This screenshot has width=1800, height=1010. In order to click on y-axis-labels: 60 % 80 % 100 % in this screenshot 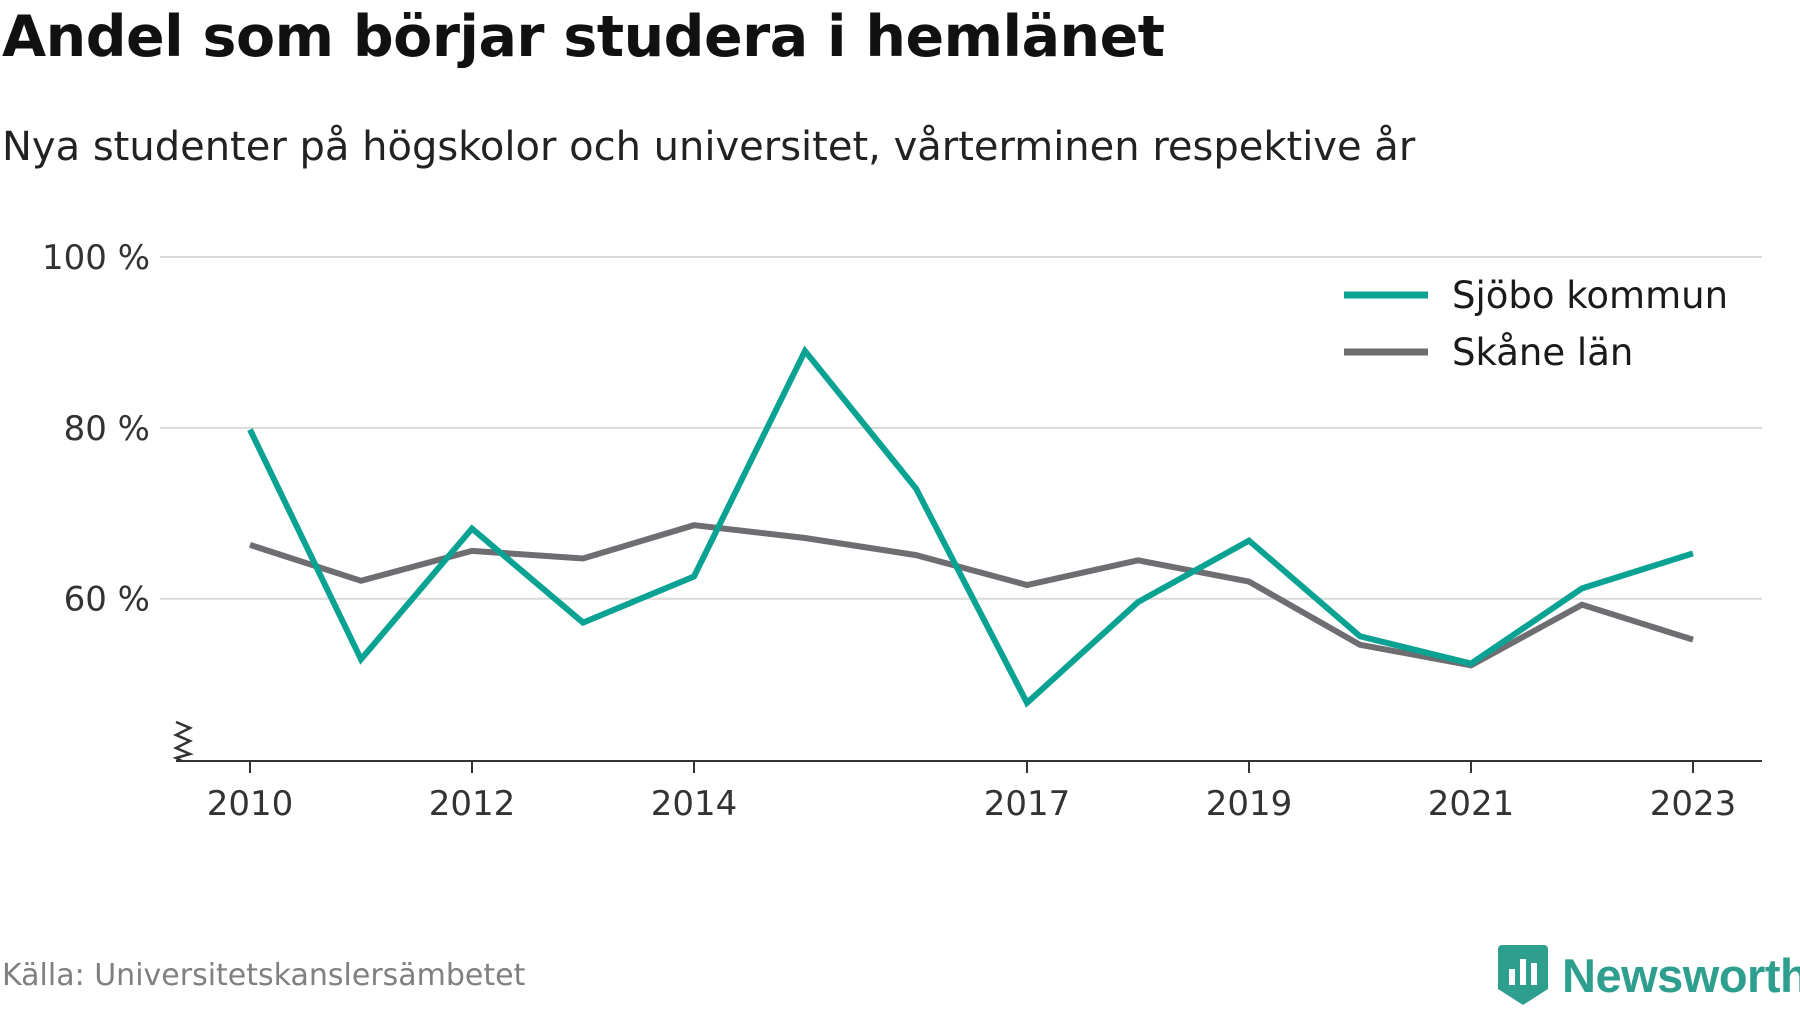, I will do `click(96, 429)`.